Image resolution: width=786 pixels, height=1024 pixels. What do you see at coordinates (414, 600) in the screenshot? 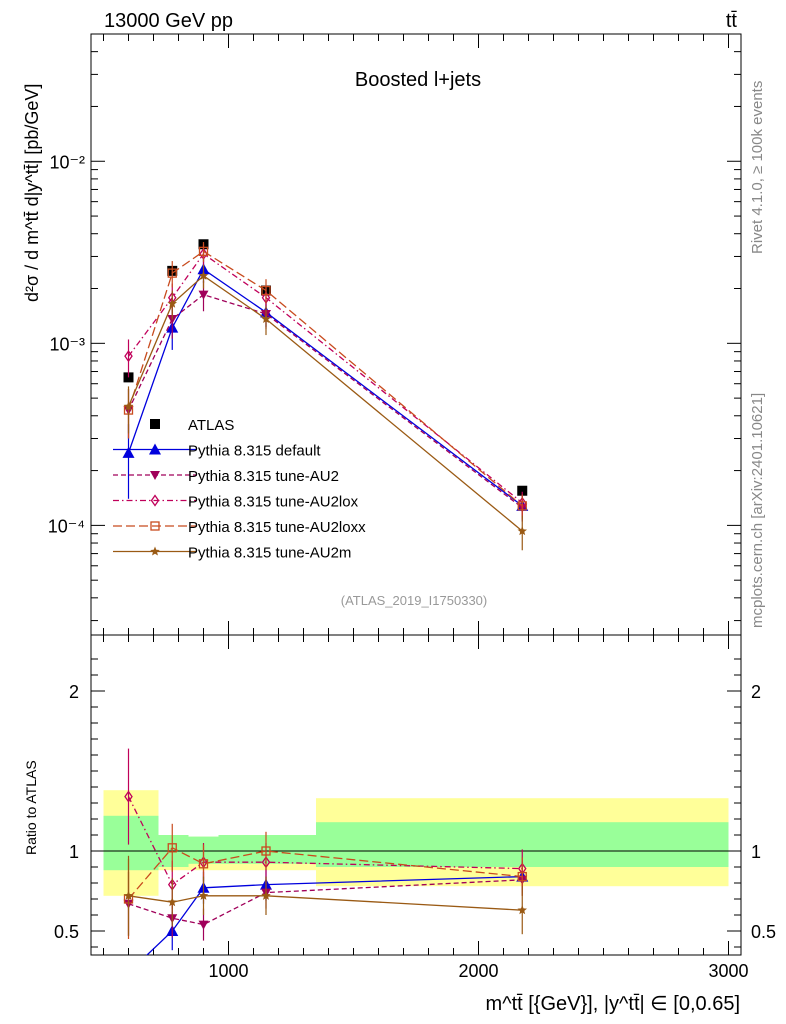
I see `analysis-id: (ATLAS_2019_I1750330)` at bounding box center [414, 600].